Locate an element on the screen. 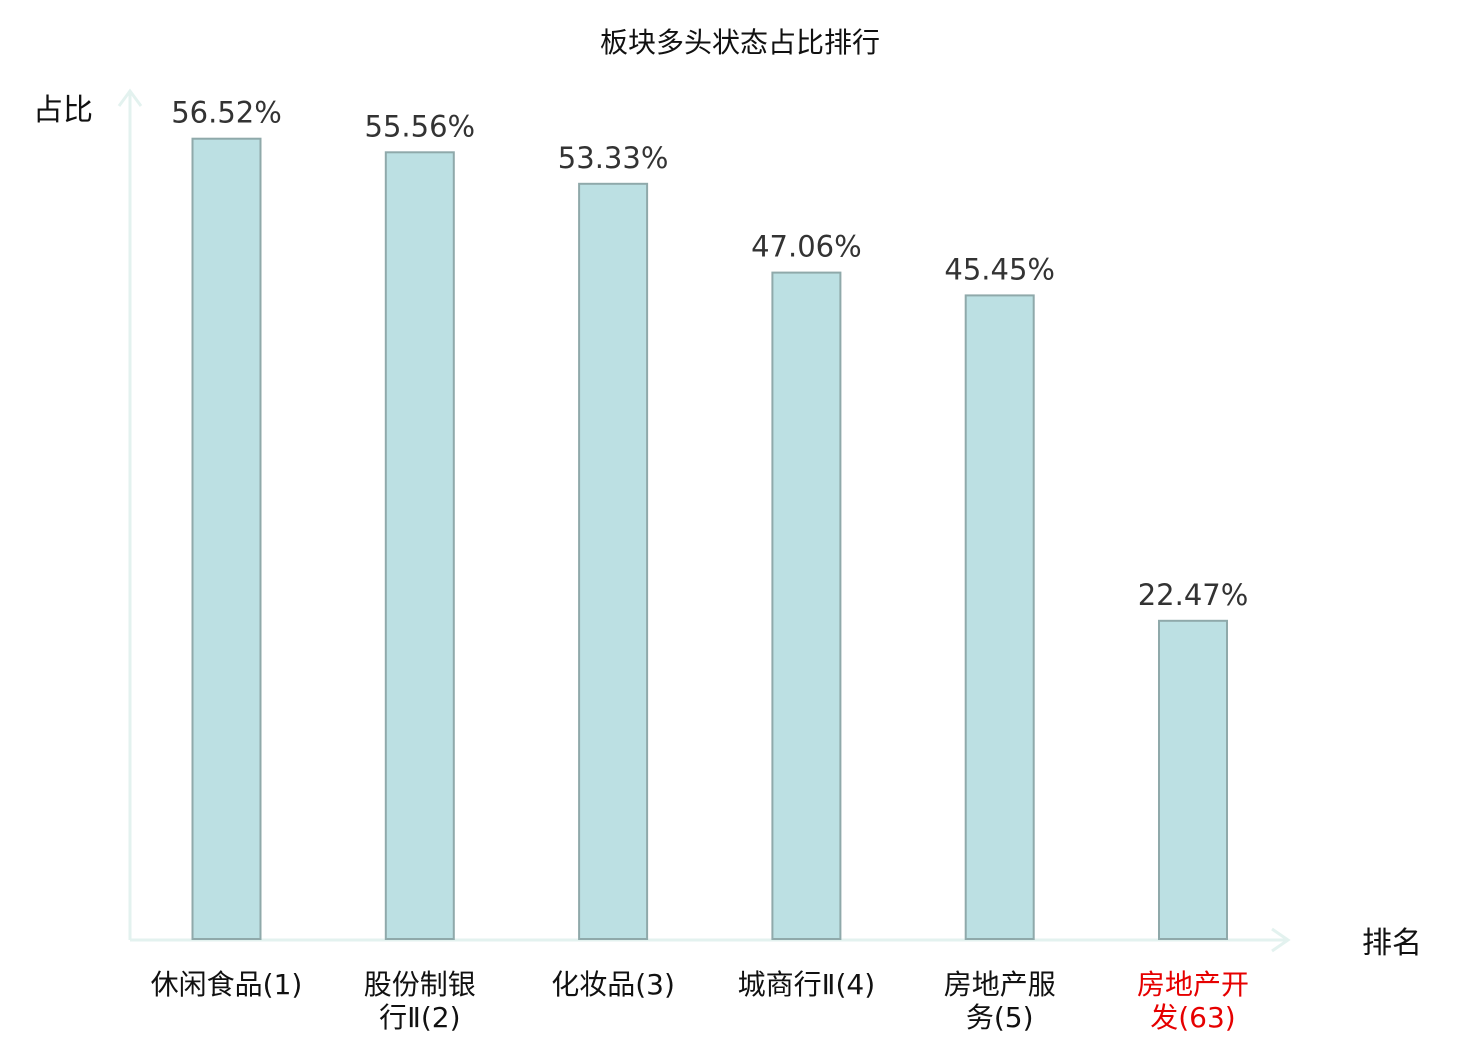 This screenshot has height=1040, width=1480. value-label-2: 55.56% is located at coordinates (420, 126).